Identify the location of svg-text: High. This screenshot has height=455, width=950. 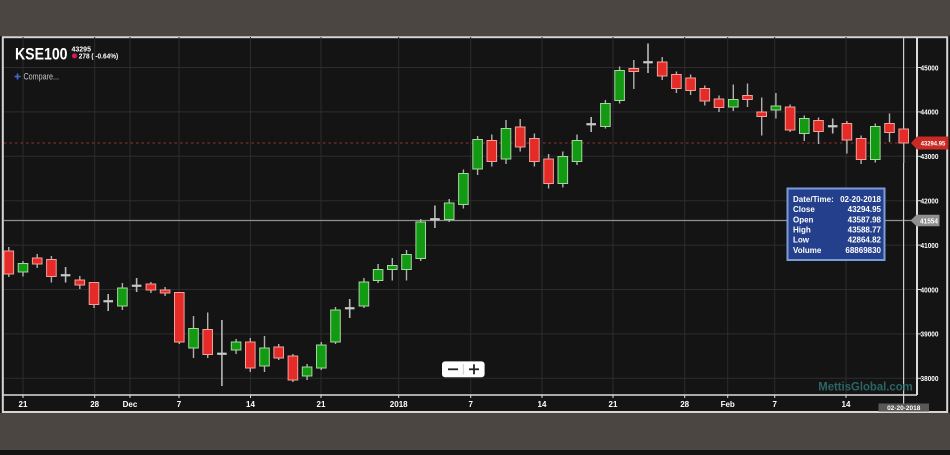
(802, 230).